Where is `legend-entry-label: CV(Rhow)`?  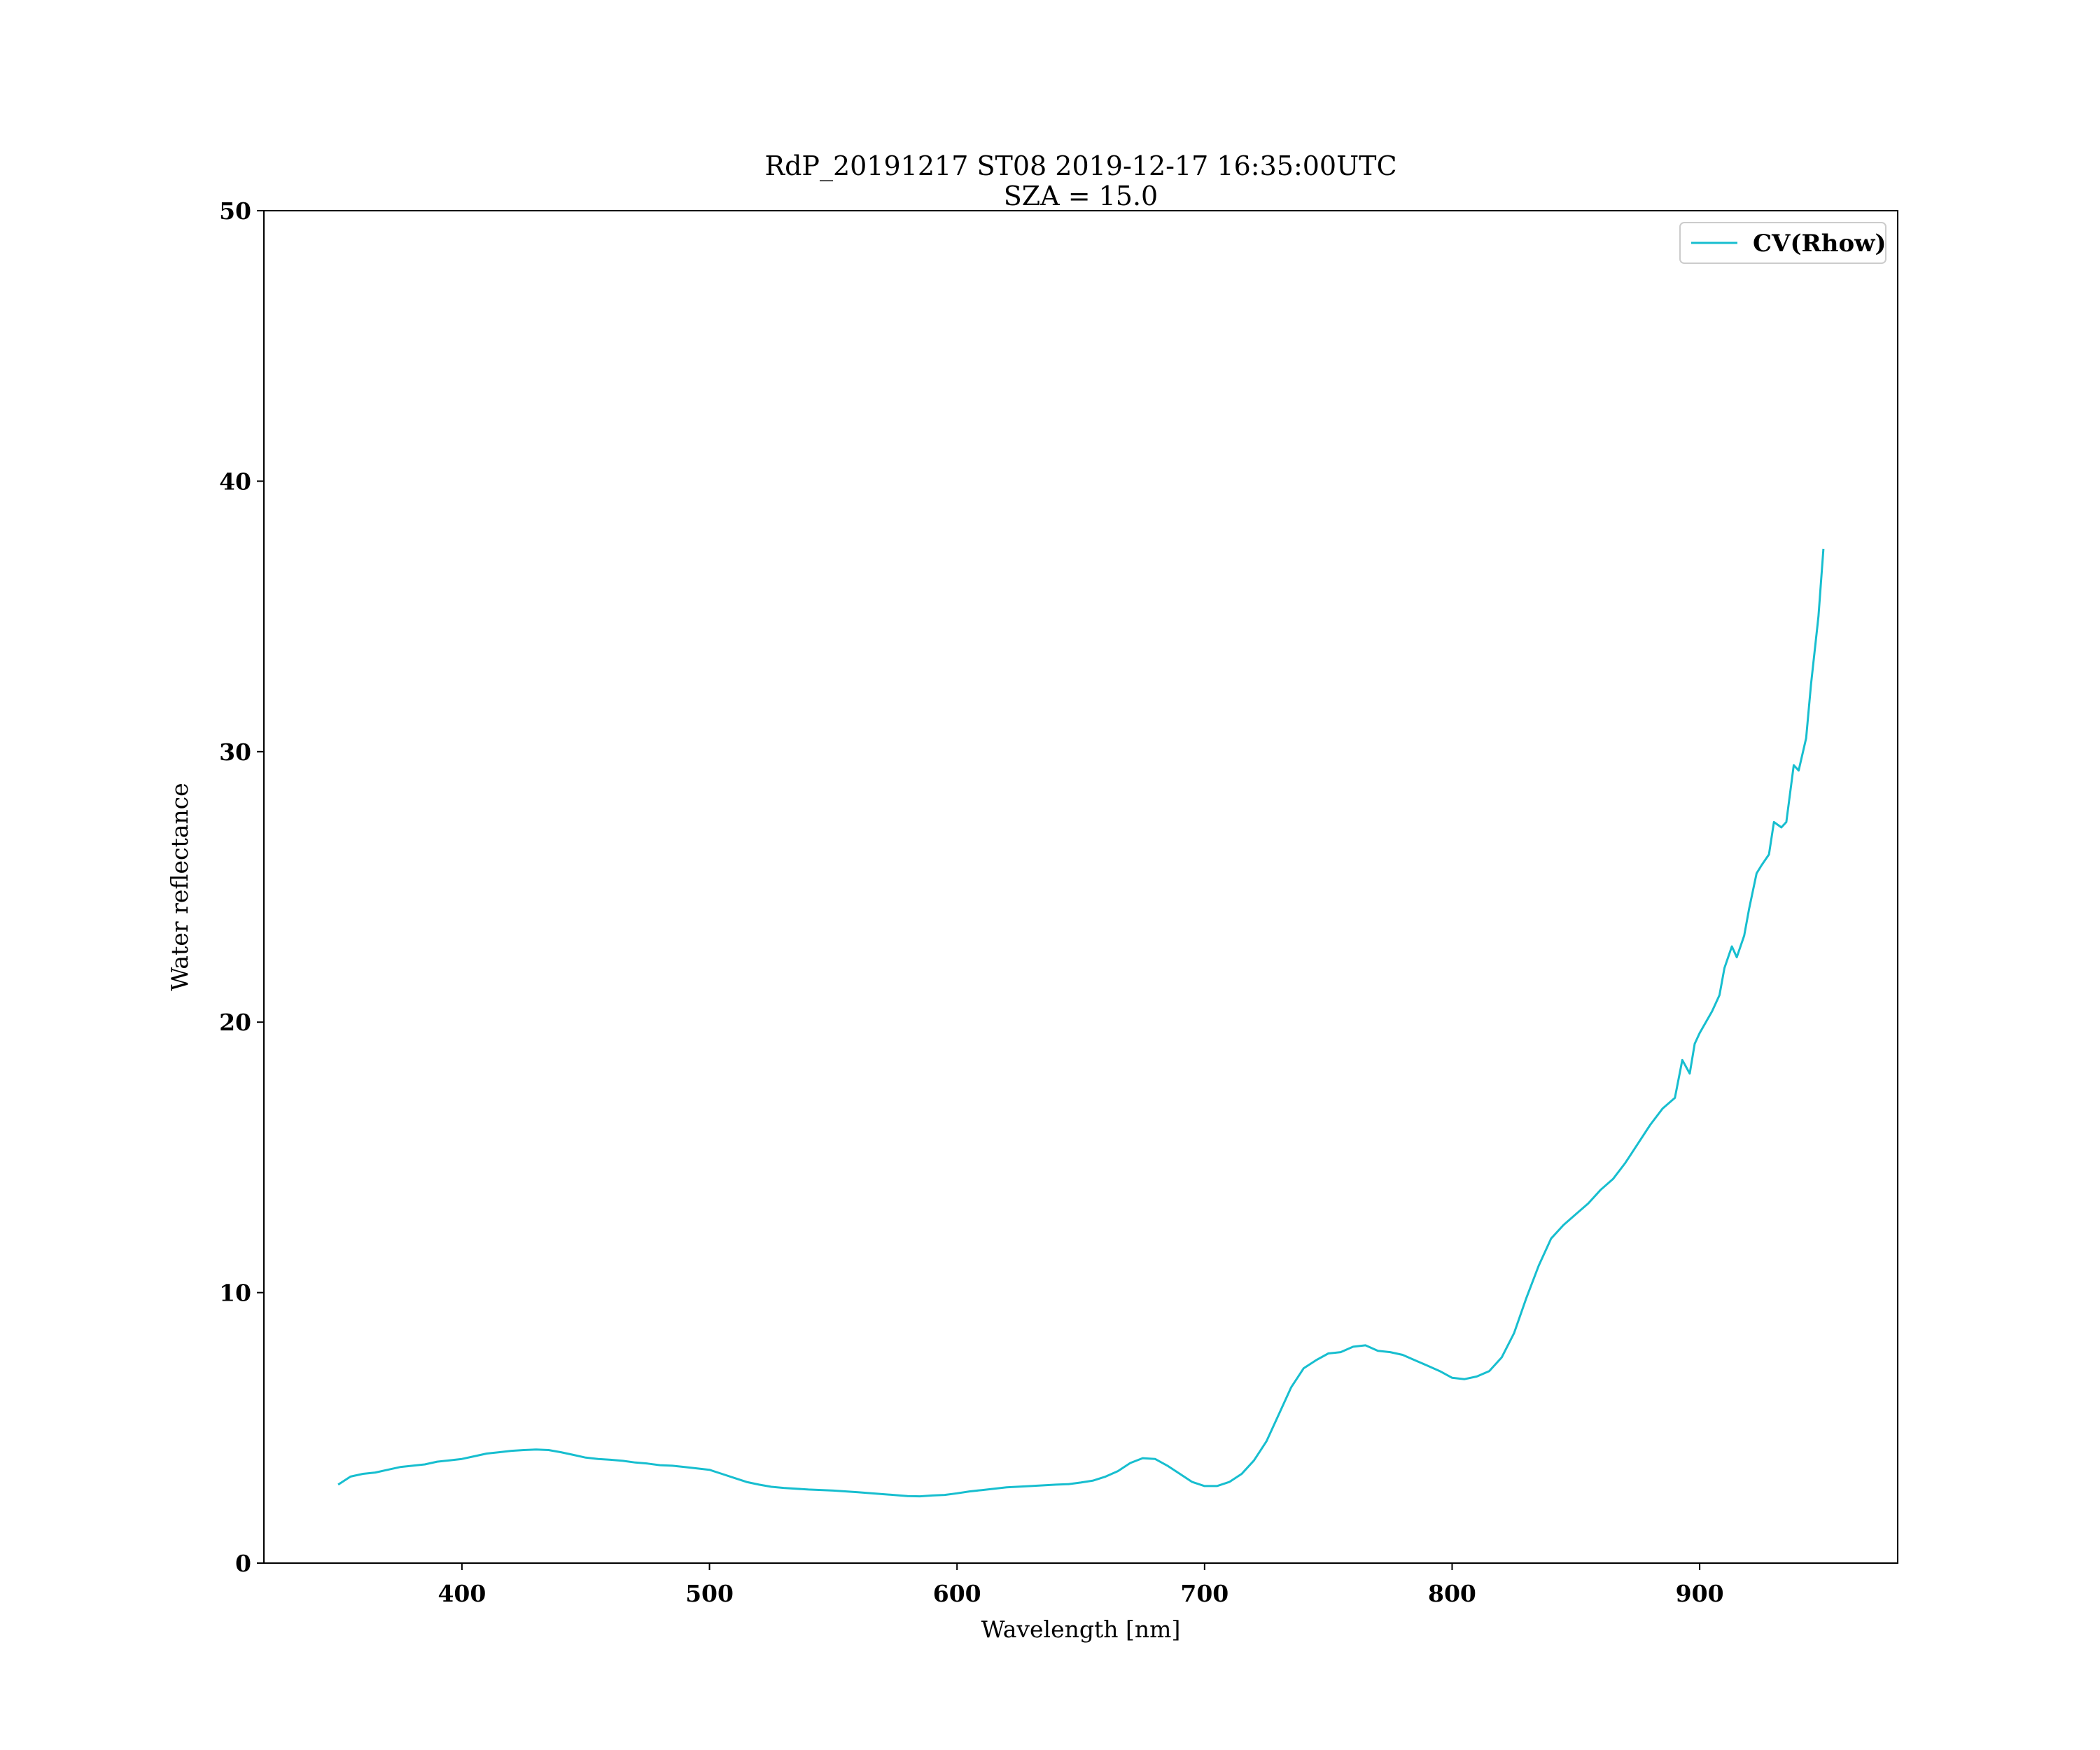 legend-entry-label: CV(Rhow) is located at coordinates (1819, 244).